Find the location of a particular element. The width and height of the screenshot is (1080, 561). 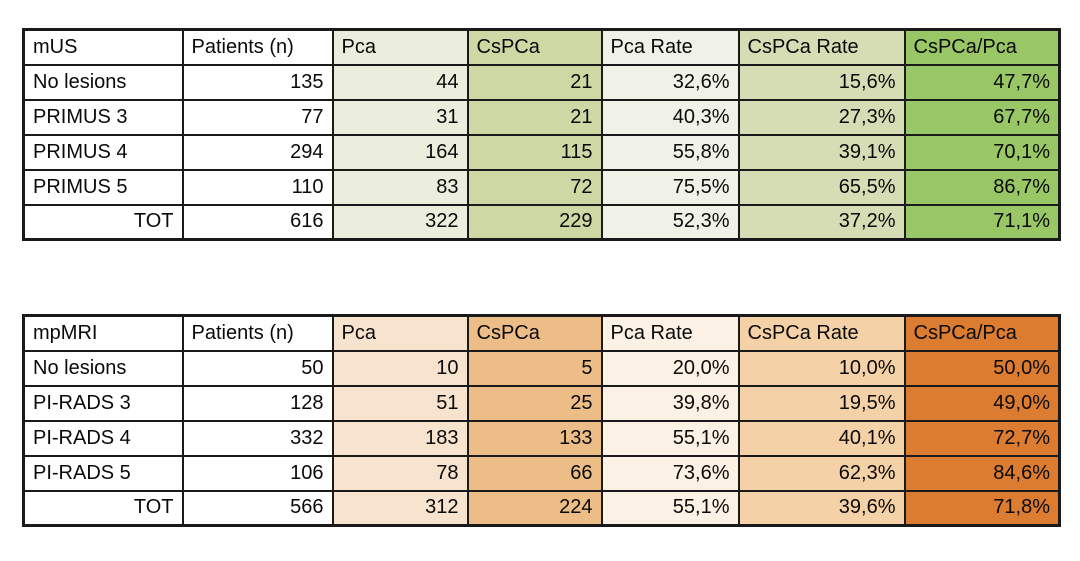

value-cell: 39,6% is located at coordinates (821, 508).